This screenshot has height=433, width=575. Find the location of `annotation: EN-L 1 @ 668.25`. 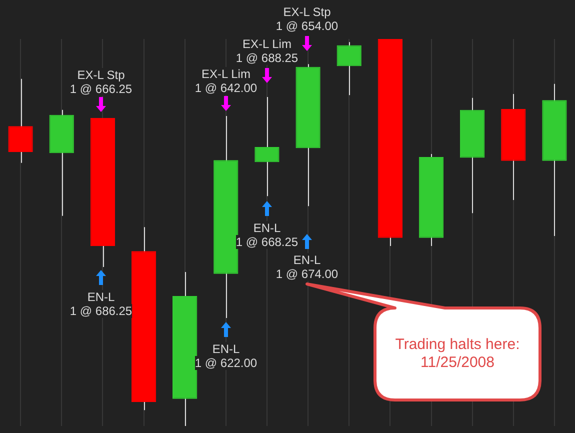

annotation: EN-L 1 @ 668.25 is located at coordinates (267, 235).